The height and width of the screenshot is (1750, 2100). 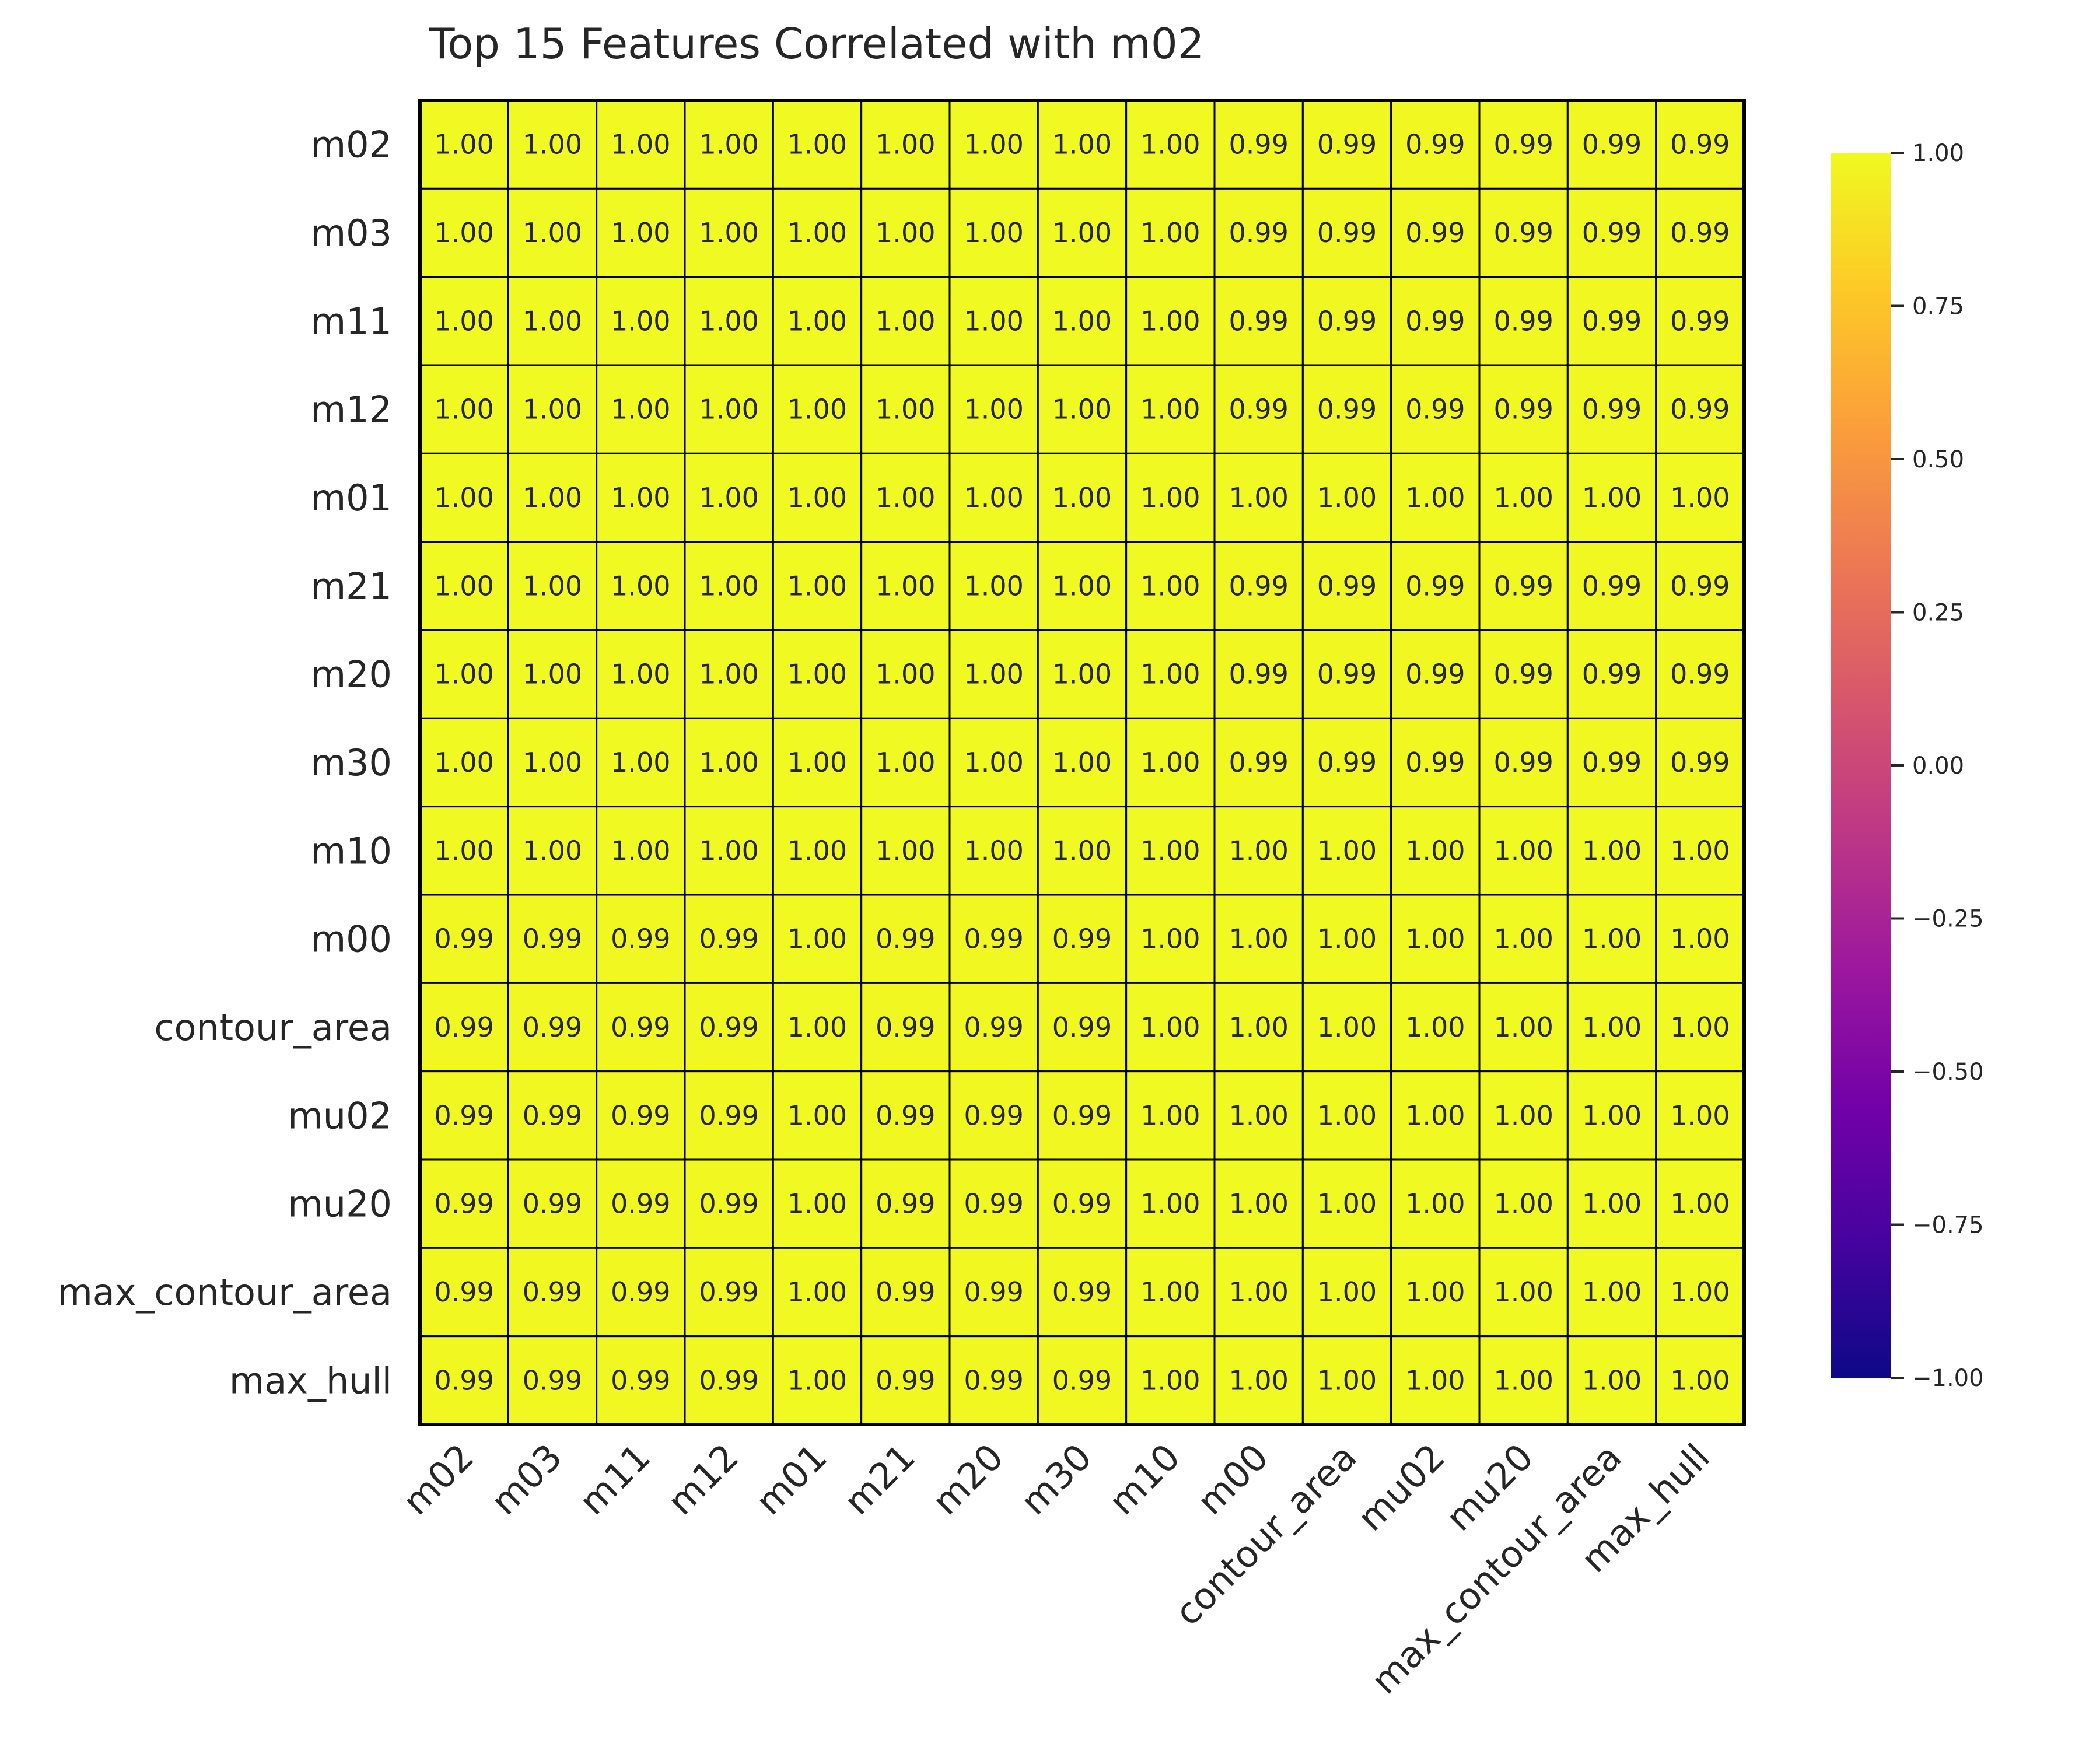 I want to click on colorbar-tick-label: −0.75, so click(x=1948, y=1225).